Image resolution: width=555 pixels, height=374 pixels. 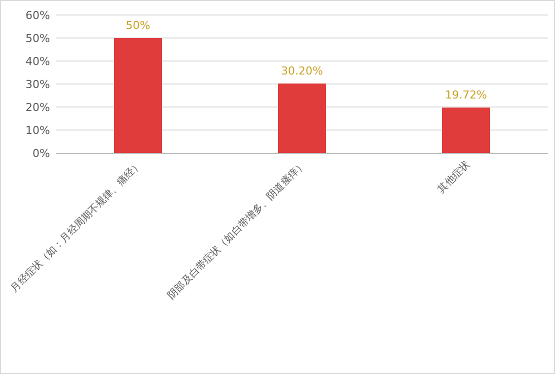 I want to click on data-label: 50%, so click(x=138, y=25).